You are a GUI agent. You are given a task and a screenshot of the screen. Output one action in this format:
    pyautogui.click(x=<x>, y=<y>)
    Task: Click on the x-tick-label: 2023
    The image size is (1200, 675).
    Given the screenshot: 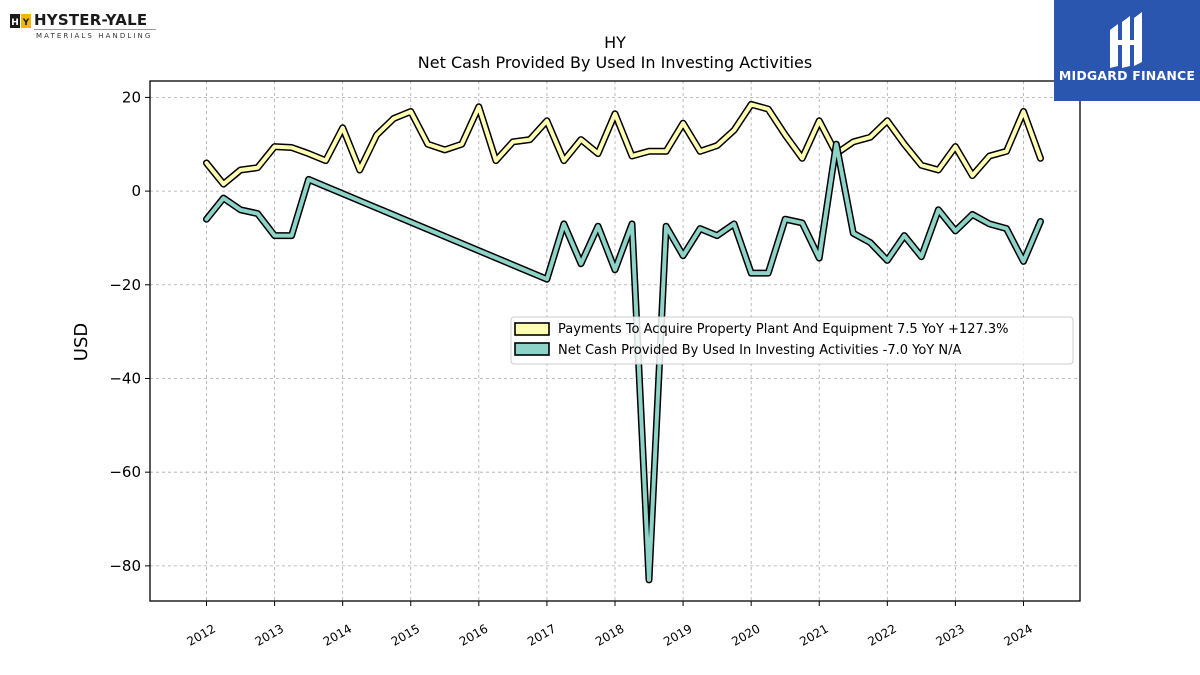 What is the action you would take?
    pyautogui.click(x=949, y=634)
    